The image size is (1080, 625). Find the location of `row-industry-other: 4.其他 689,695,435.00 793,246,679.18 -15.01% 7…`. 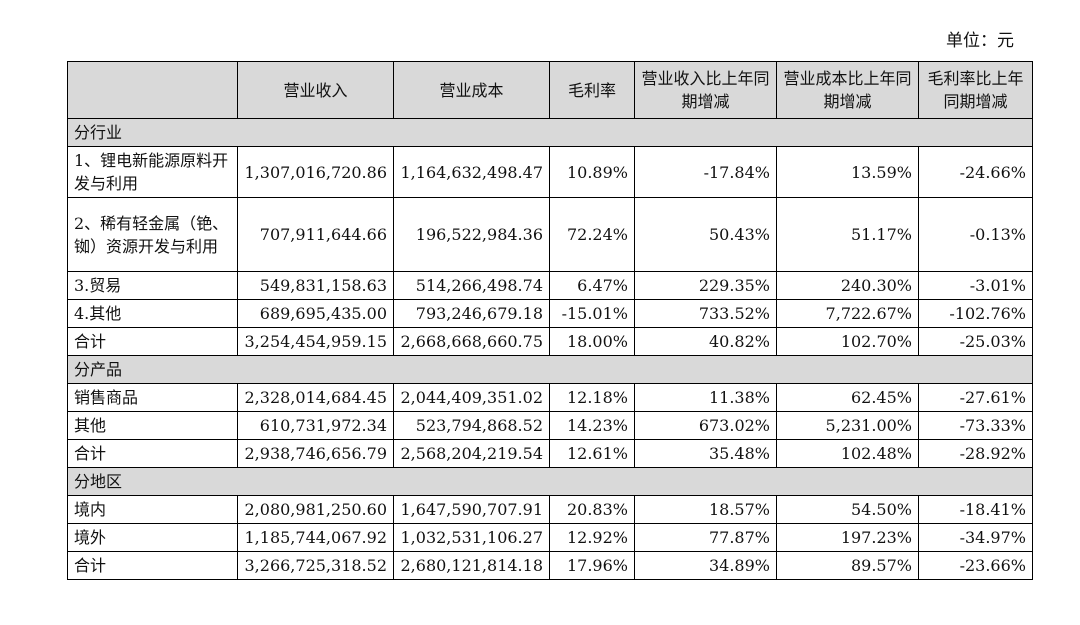

row-industry-other: 4.其他 689,695,435.00 793,246,679.18 -15.01% 7… is located at coordinates (550, 313).